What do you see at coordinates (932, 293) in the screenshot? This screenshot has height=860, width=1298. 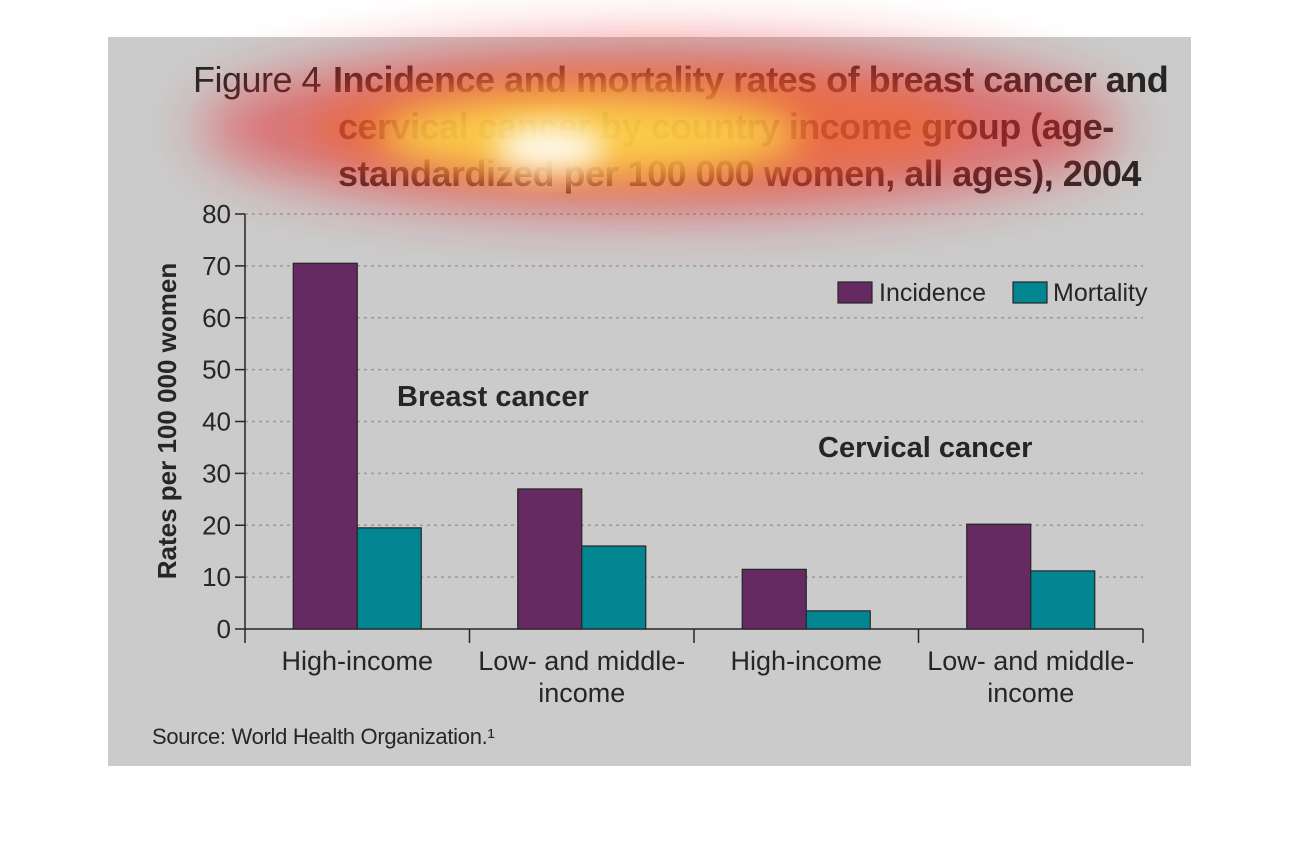 I see `legend-label-incidence: Incidence` at bounding box center [932, 293].